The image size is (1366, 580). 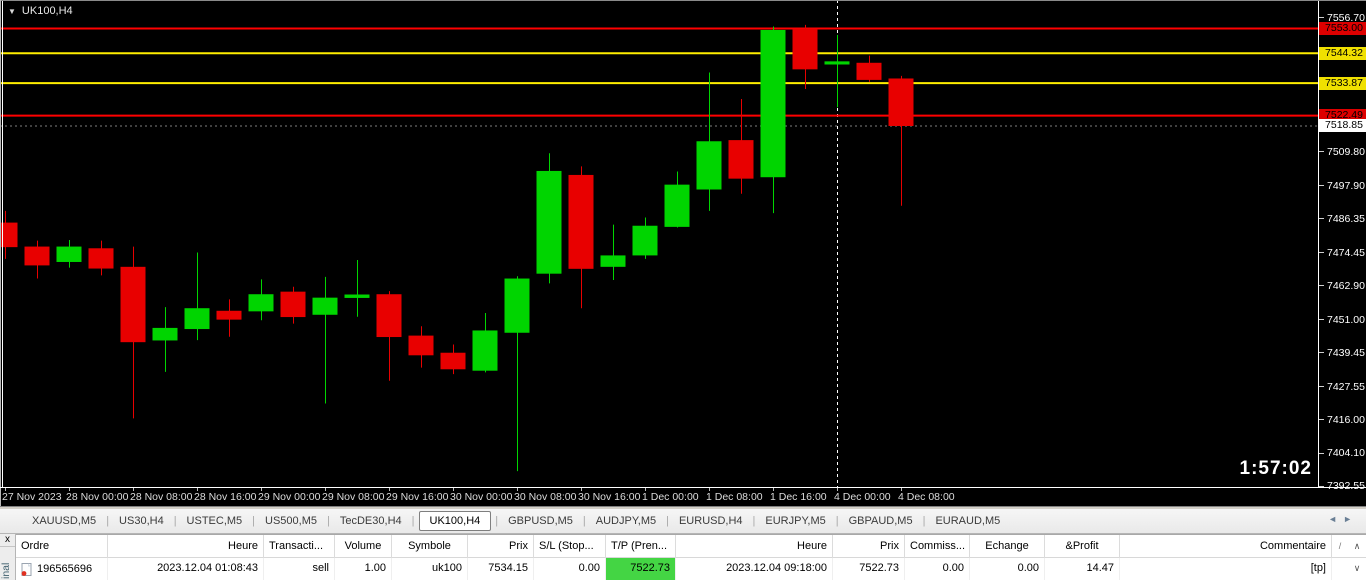 I want to click on order-cell-s-l-stop-: 0.00, so click(x=570, y=569).